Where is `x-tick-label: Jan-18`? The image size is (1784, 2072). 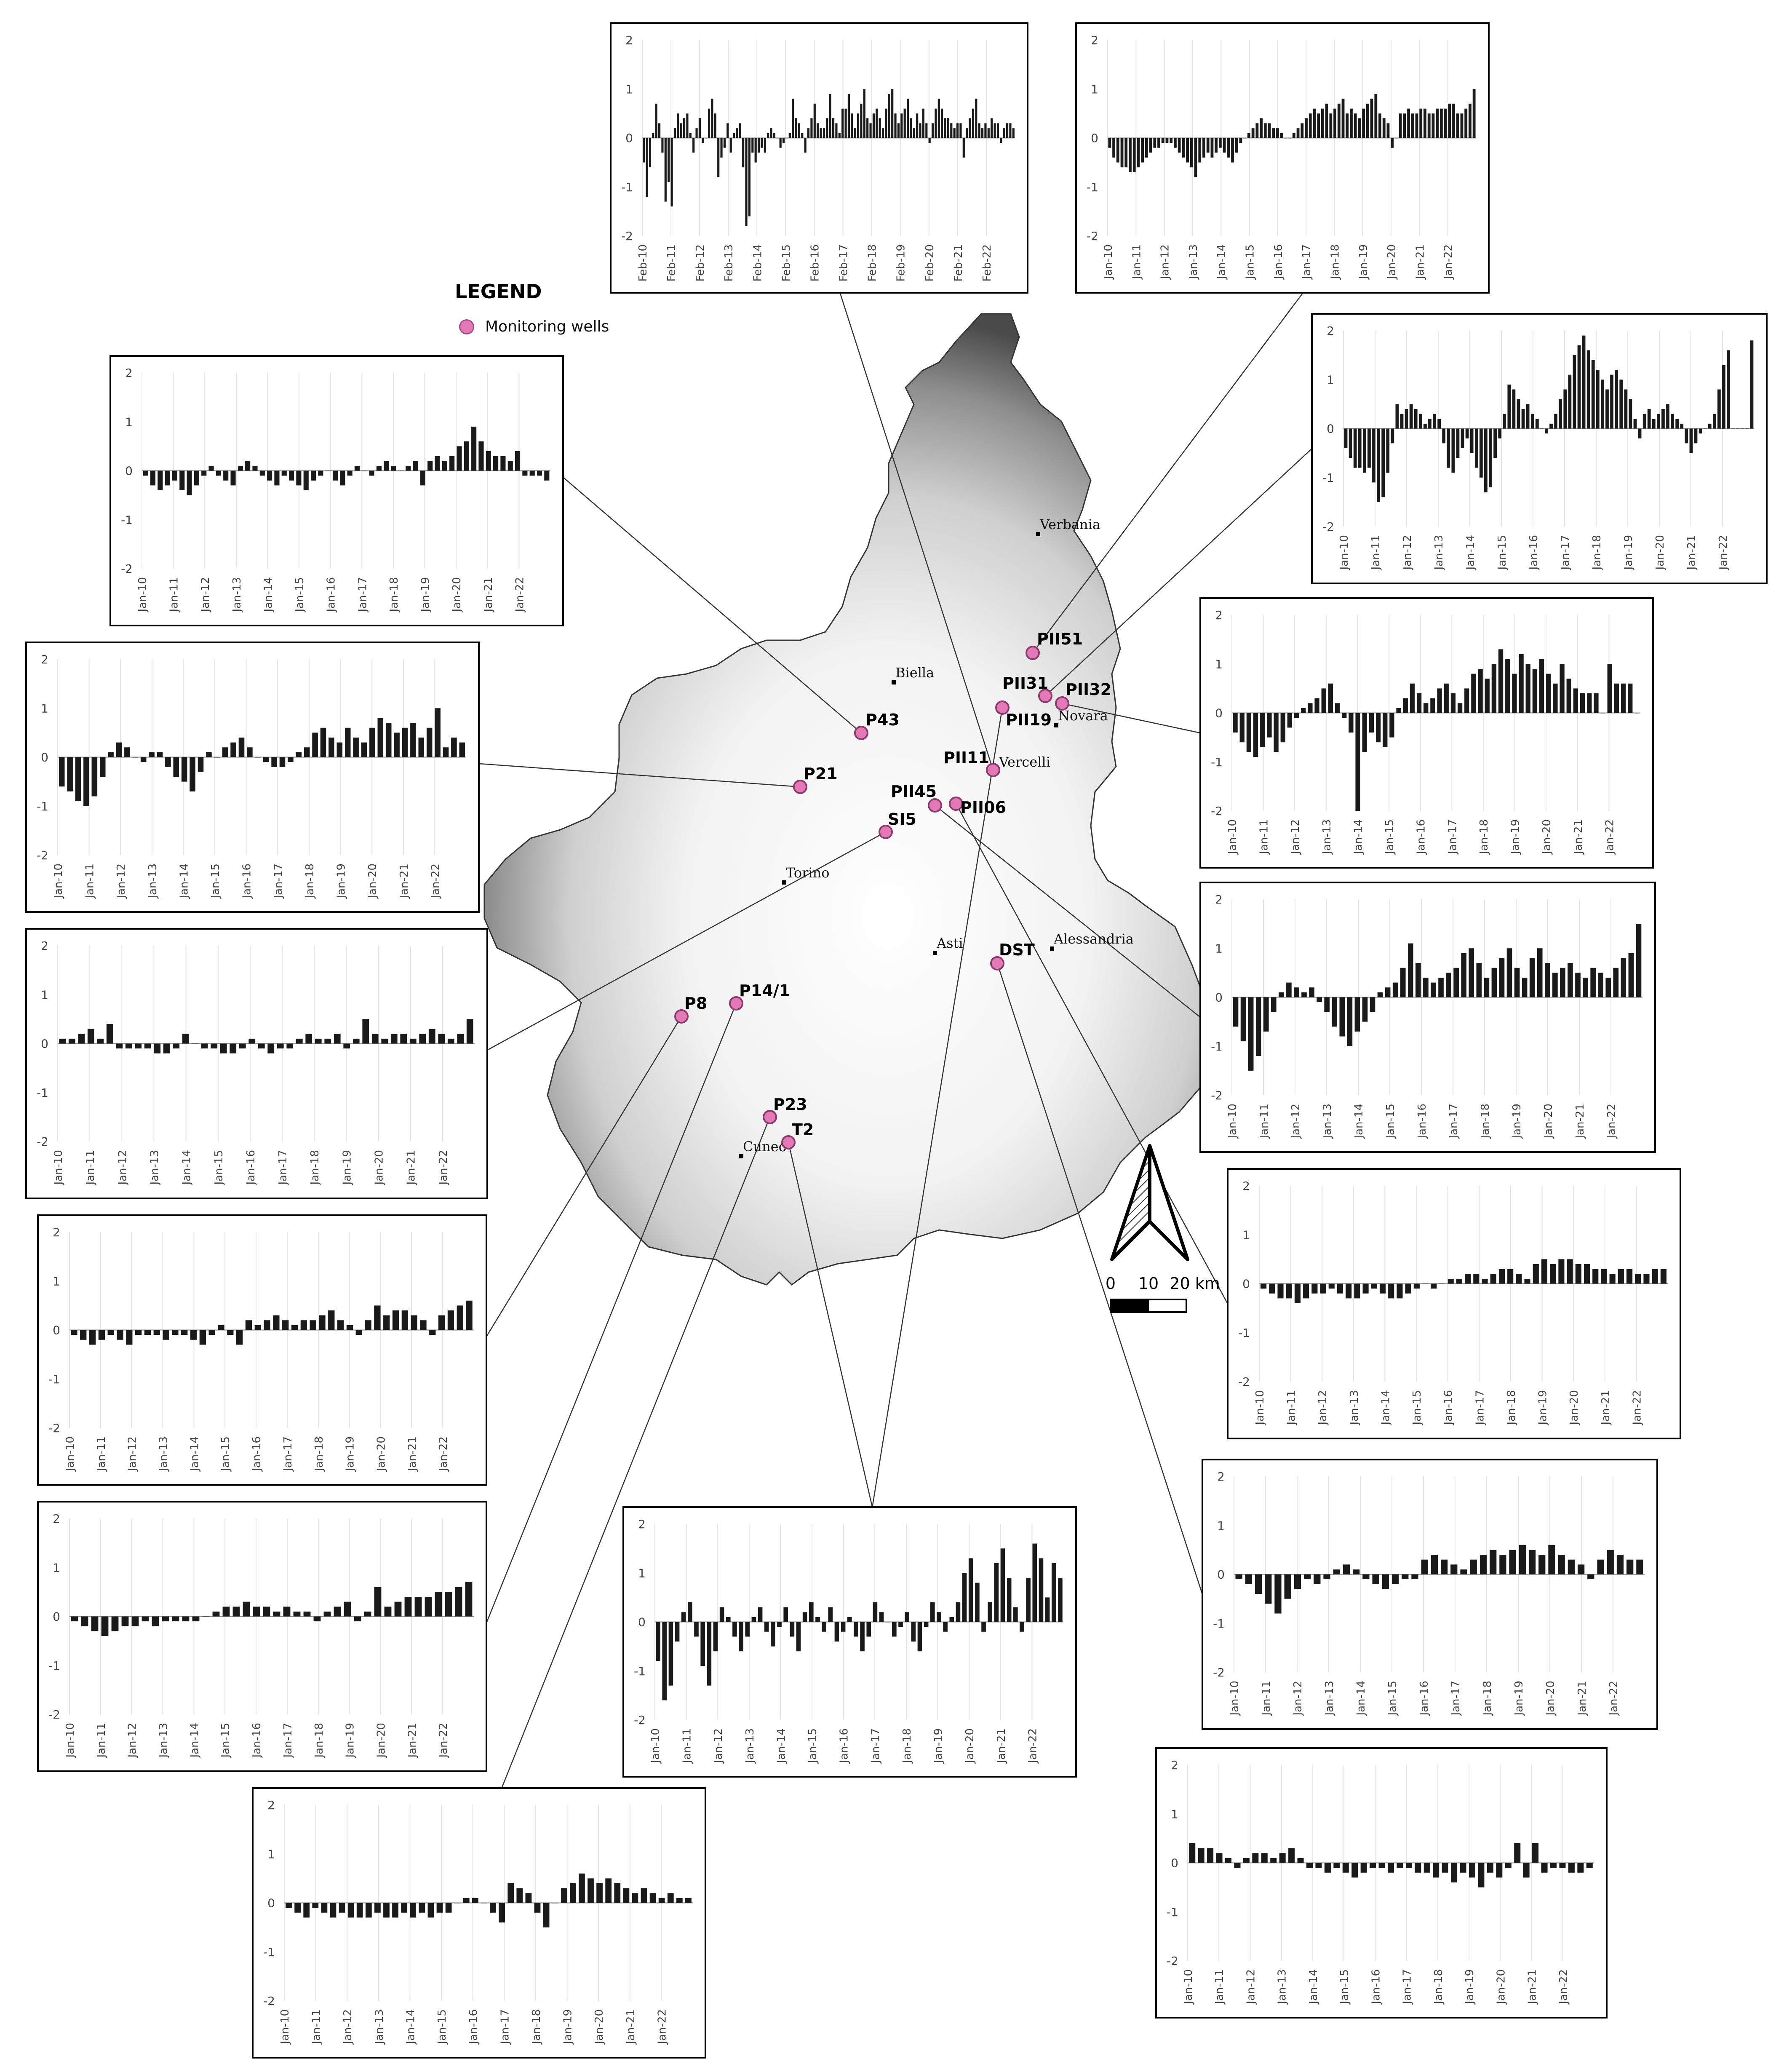
x-tick-label: Jan-18 is located at coordinates (1511, 1408).